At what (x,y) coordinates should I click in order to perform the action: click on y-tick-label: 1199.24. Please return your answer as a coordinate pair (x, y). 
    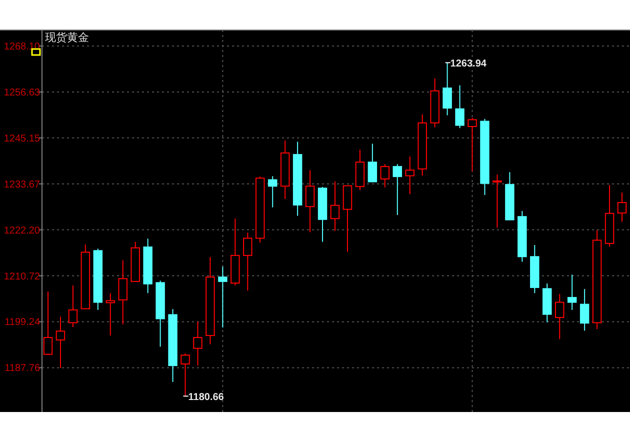
    Looking at the image, I should click on (22, 322).